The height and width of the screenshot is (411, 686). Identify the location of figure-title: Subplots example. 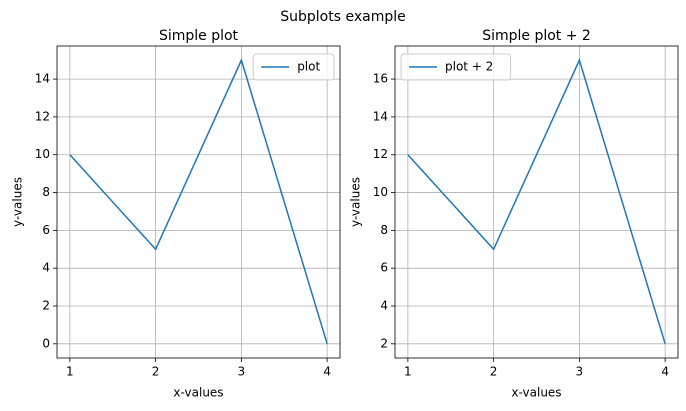
(342, 17).